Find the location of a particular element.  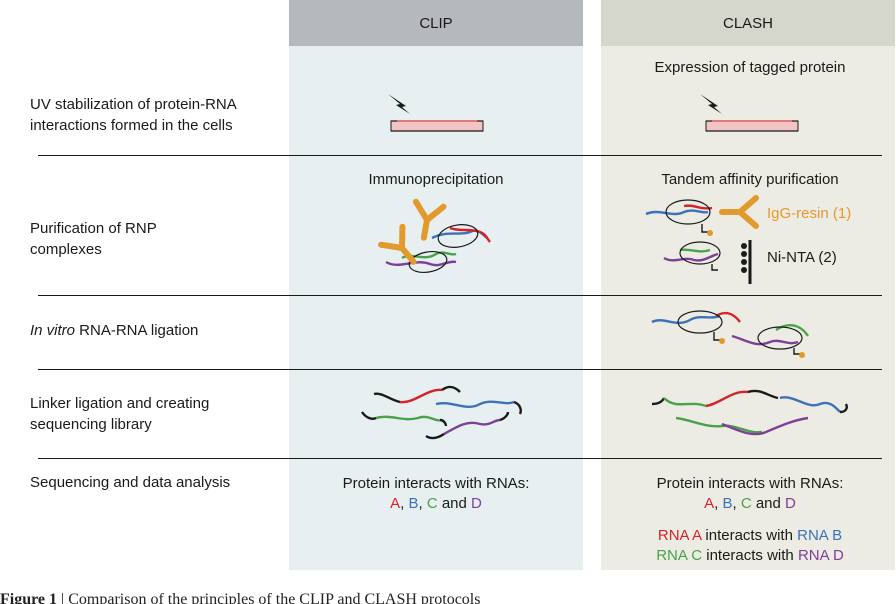

step-label-line: interactions formed in the cells is located at coordinates (131, 125).